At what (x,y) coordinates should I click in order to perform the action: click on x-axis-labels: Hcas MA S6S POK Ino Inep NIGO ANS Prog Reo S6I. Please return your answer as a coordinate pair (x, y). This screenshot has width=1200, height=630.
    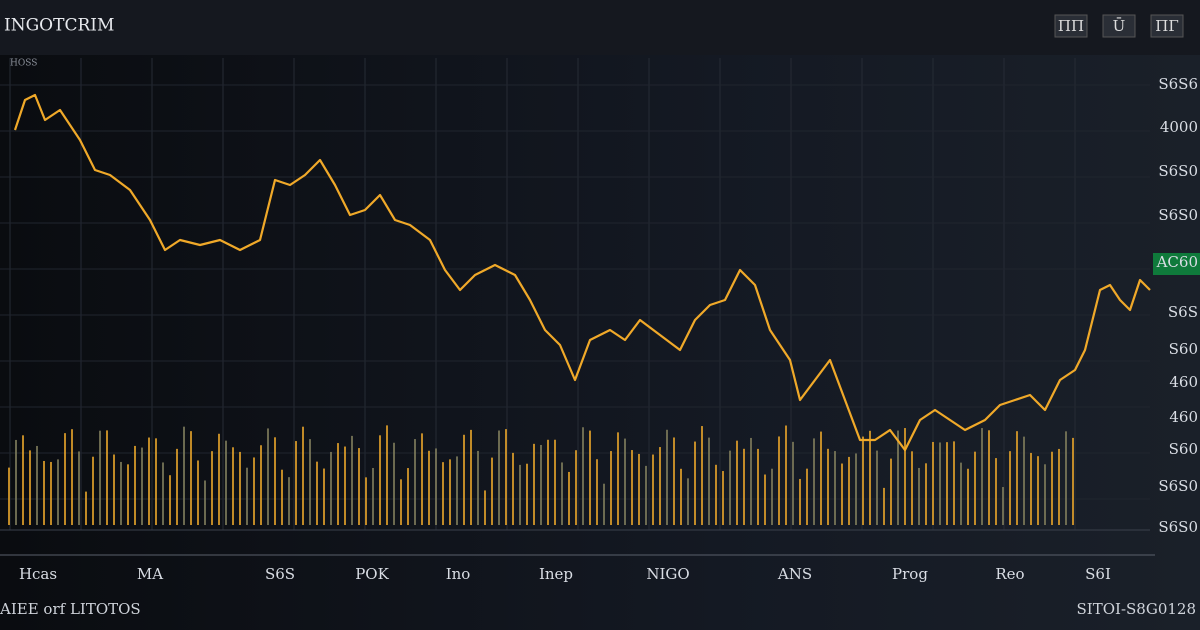
    Looking at the image, I should click on (565, 574).